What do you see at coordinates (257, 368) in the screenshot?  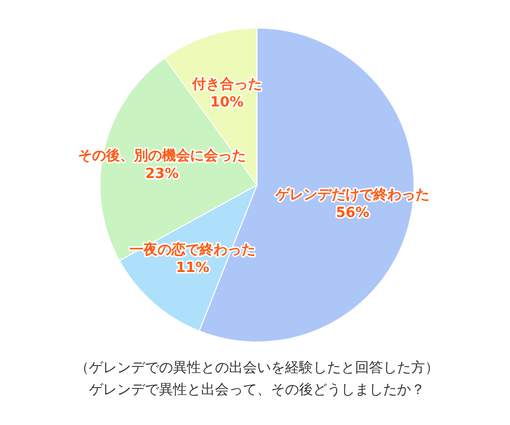 I see `text: （ゲレンデでの異性との出会いを経験したと回答した方）` at bounding box center [257, 368].